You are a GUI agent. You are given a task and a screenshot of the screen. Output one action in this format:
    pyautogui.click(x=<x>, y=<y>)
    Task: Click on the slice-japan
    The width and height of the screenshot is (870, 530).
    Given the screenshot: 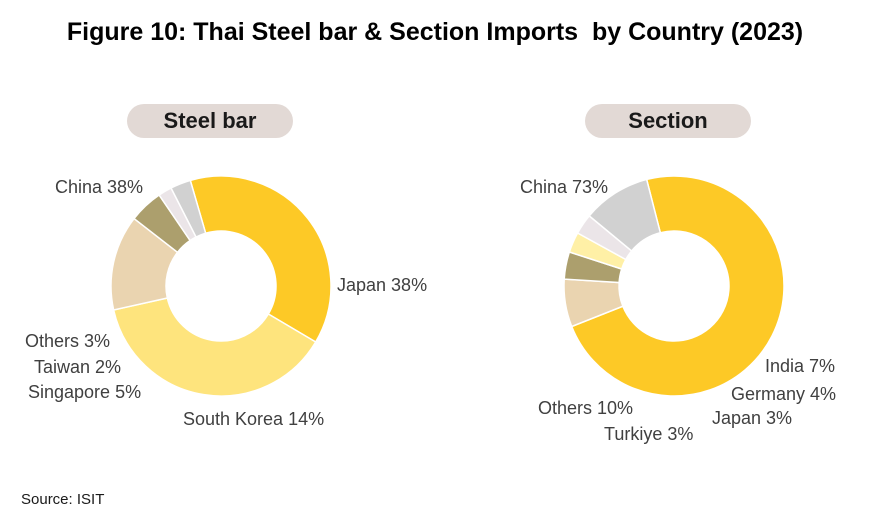 What is the action you would take?
    pyautogui.click(x=214, y=347)
    